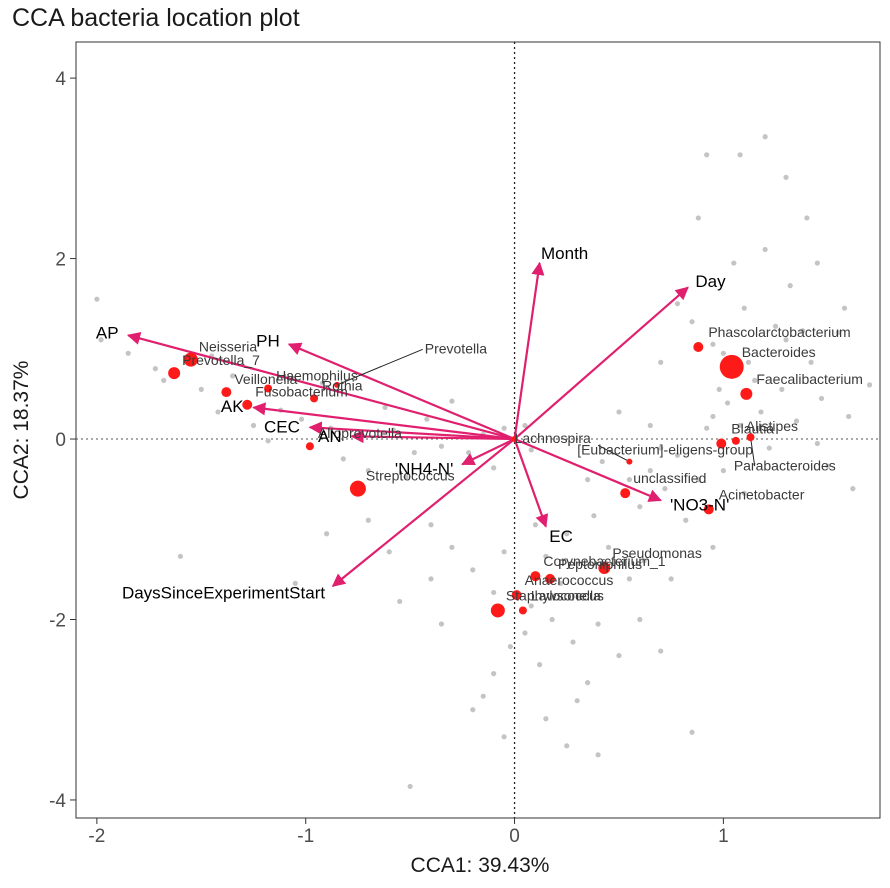  What do you see at coordinates (223, 592) in the screenshot?
I see `arrow-label: DaysSinceExperimentStart` at bounding box center [223, 592].